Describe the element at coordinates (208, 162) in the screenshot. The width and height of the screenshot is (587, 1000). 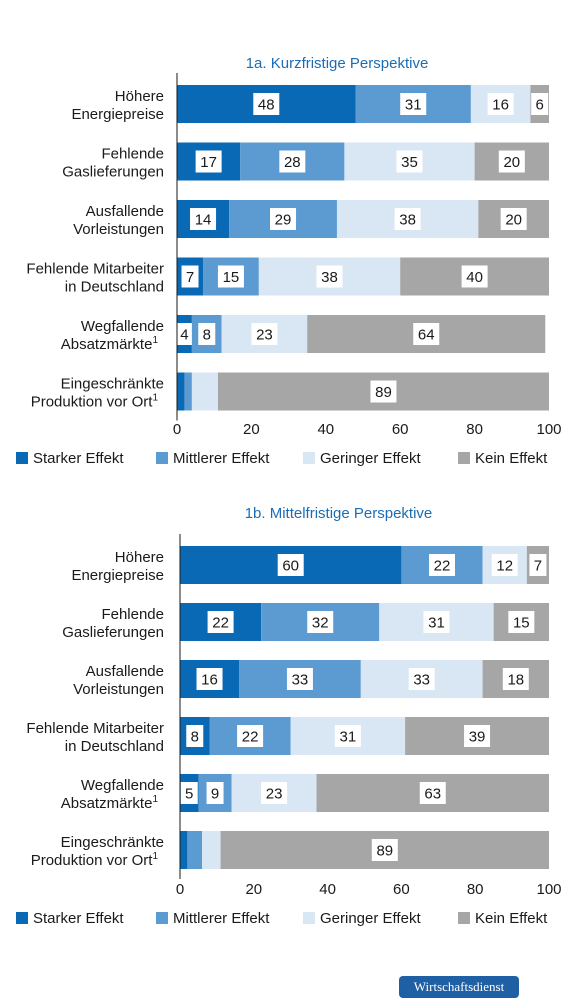
I see `data-label: 17` at that location.